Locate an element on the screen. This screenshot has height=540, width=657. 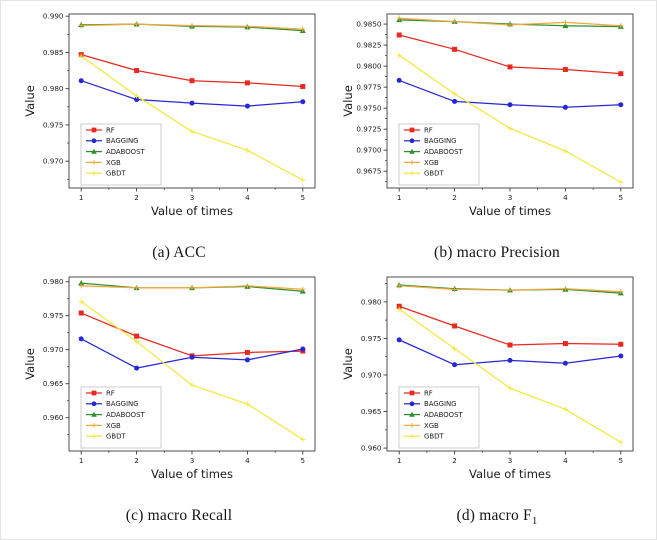
series-line-RF is located at coordinates (509, 325).